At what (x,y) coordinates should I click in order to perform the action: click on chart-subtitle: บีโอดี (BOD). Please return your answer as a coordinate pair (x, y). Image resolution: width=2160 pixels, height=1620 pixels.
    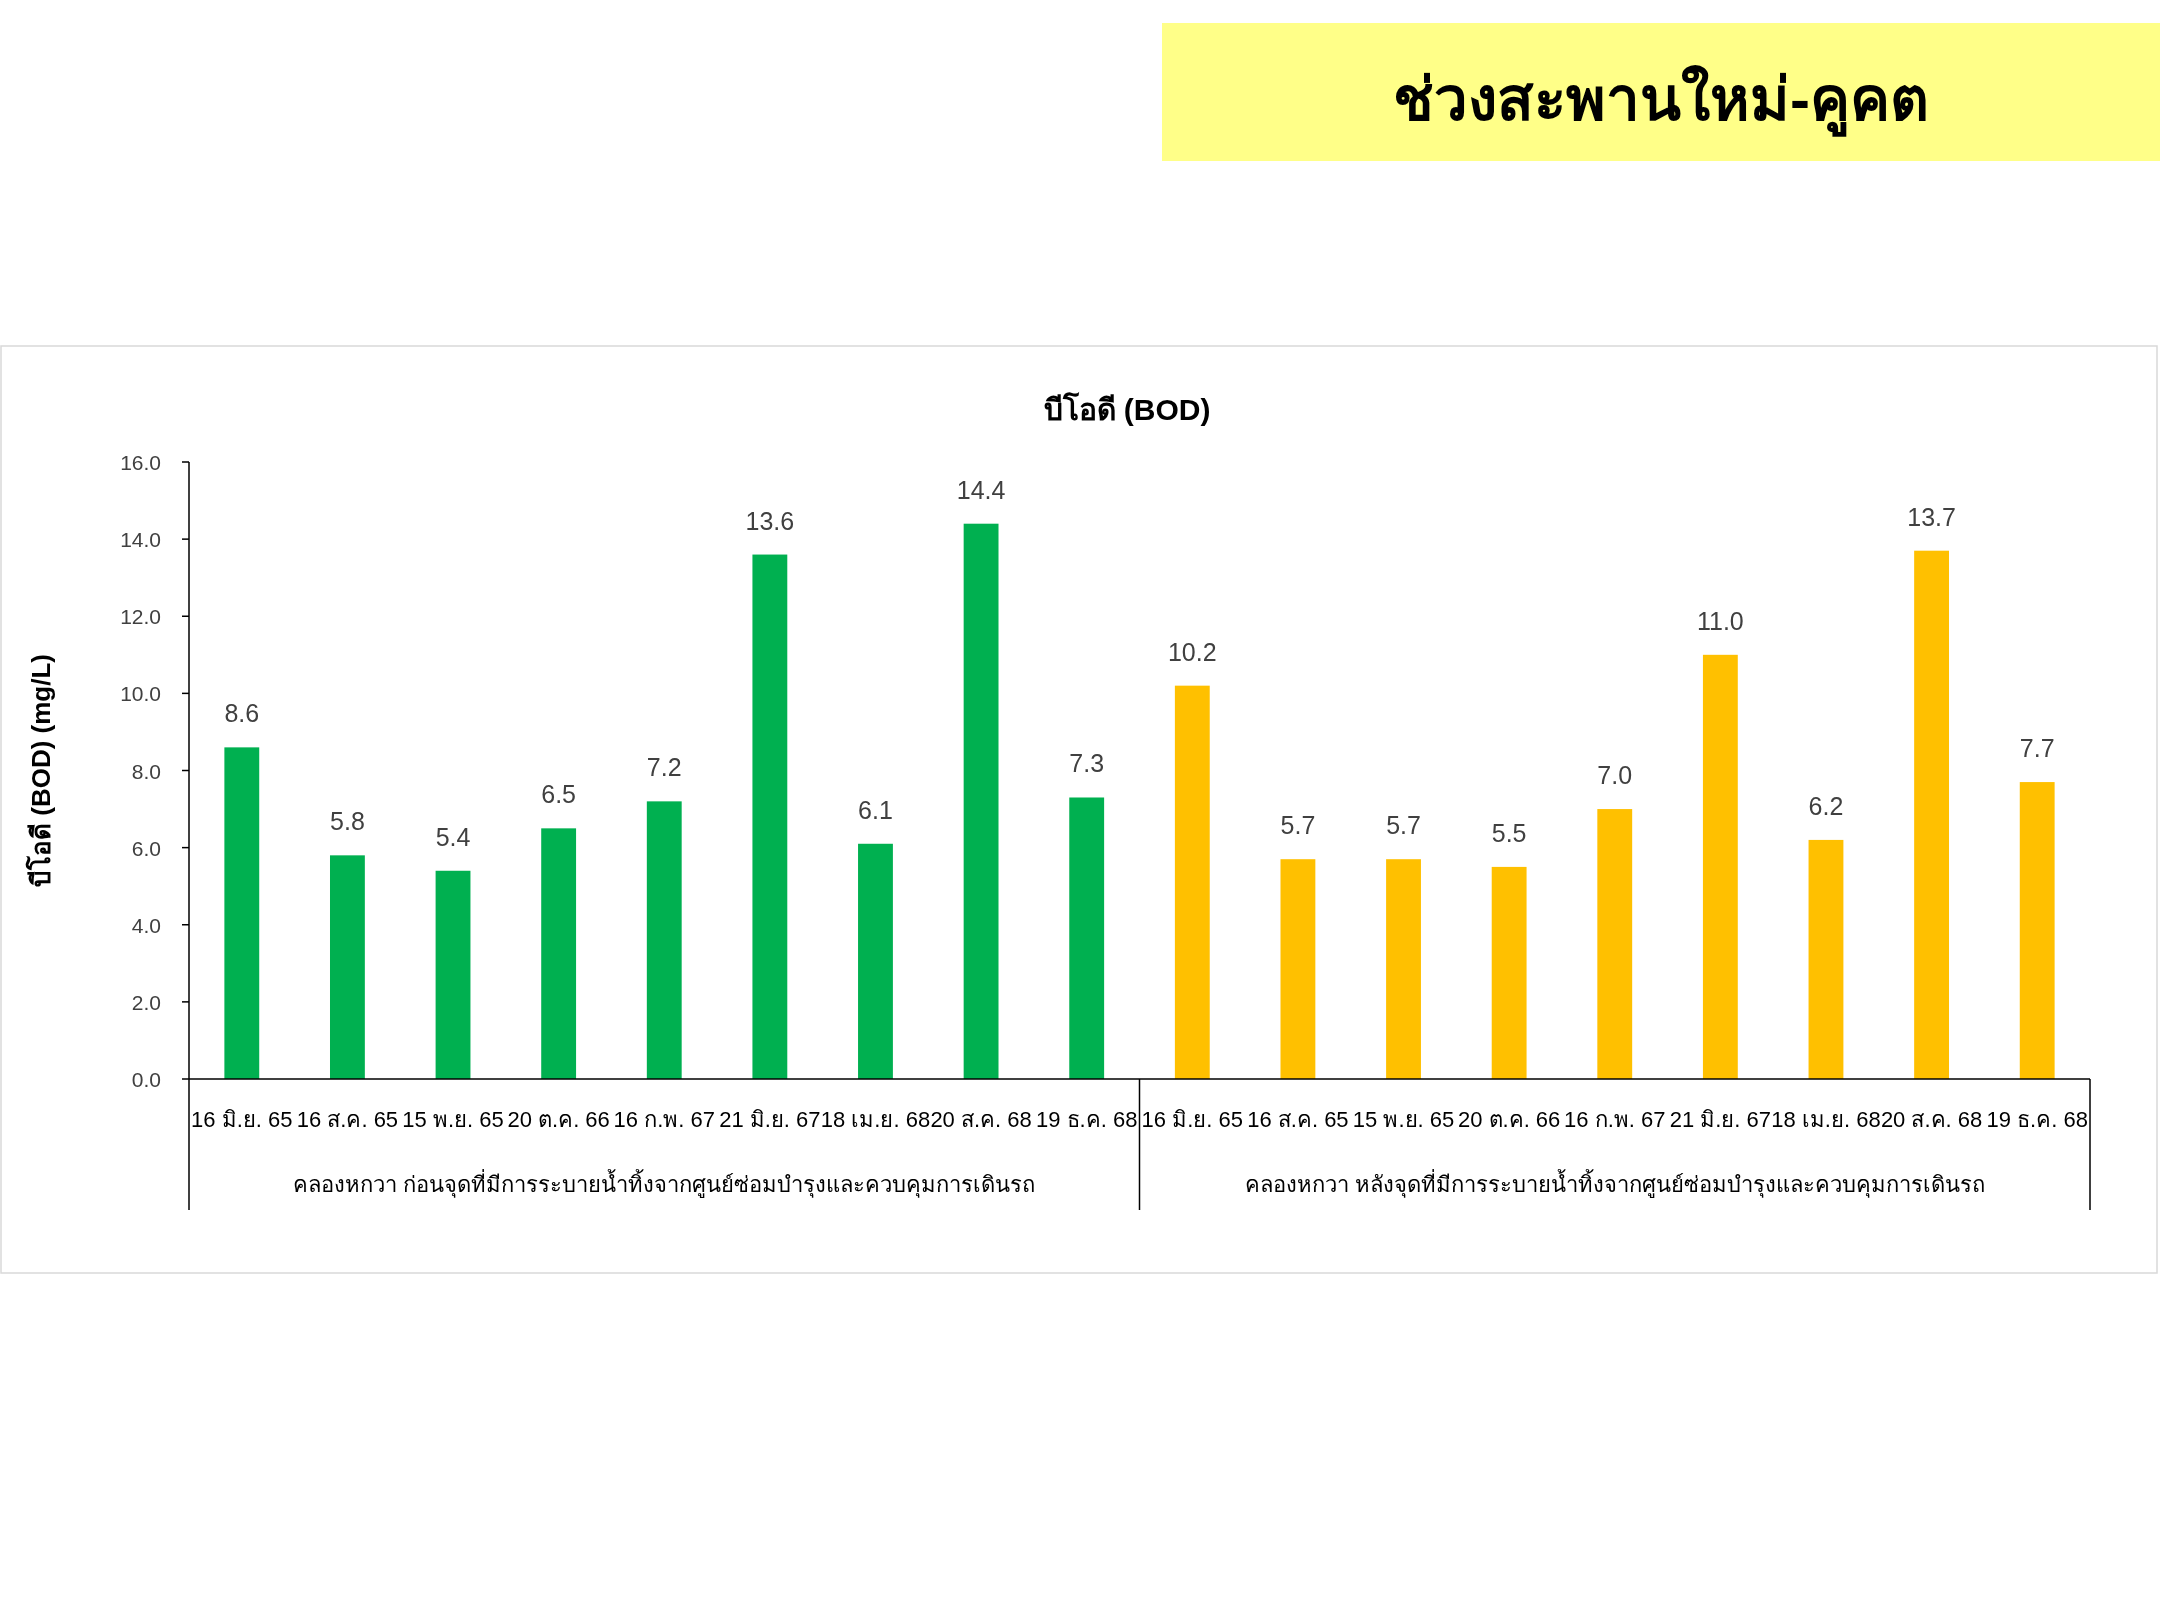
    Looking at the image, I should click on (1127, 408).